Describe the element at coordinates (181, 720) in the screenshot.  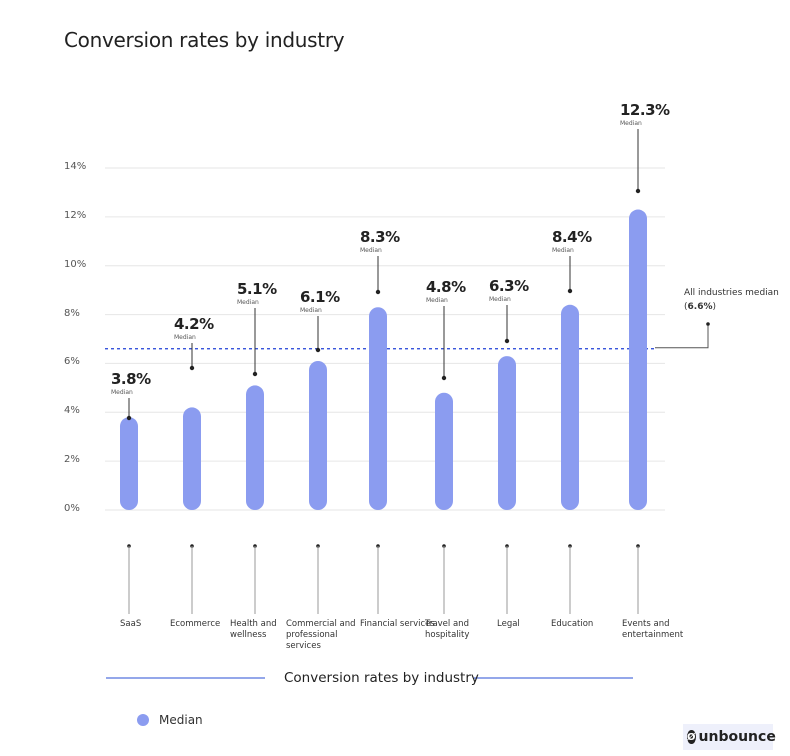
I see `legend-label: Median` at that location.